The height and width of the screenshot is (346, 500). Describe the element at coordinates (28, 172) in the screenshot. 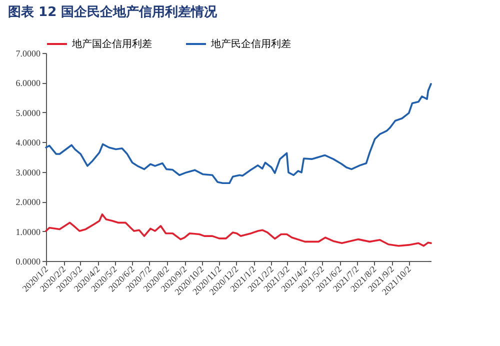

I see `y-tick-label: 3.0000` at that location.